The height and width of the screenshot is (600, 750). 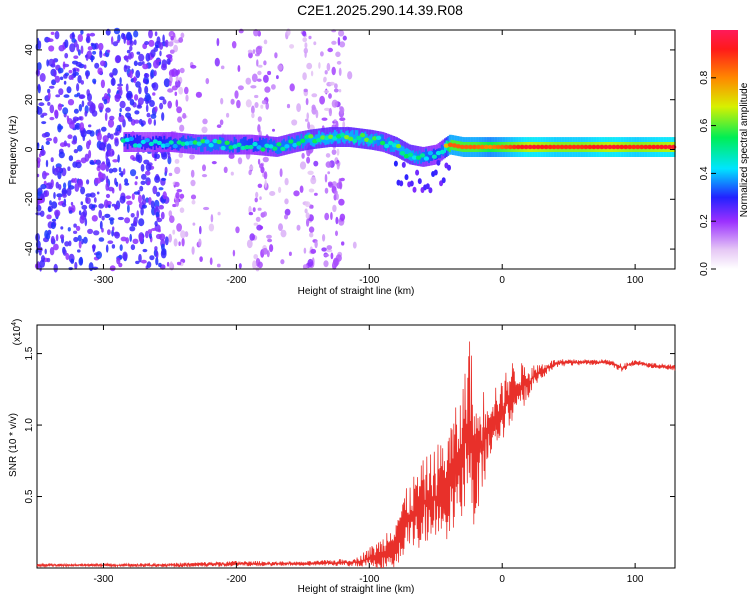 I want to click on snr-scale-label: (x104), so click(x=17, y=332).